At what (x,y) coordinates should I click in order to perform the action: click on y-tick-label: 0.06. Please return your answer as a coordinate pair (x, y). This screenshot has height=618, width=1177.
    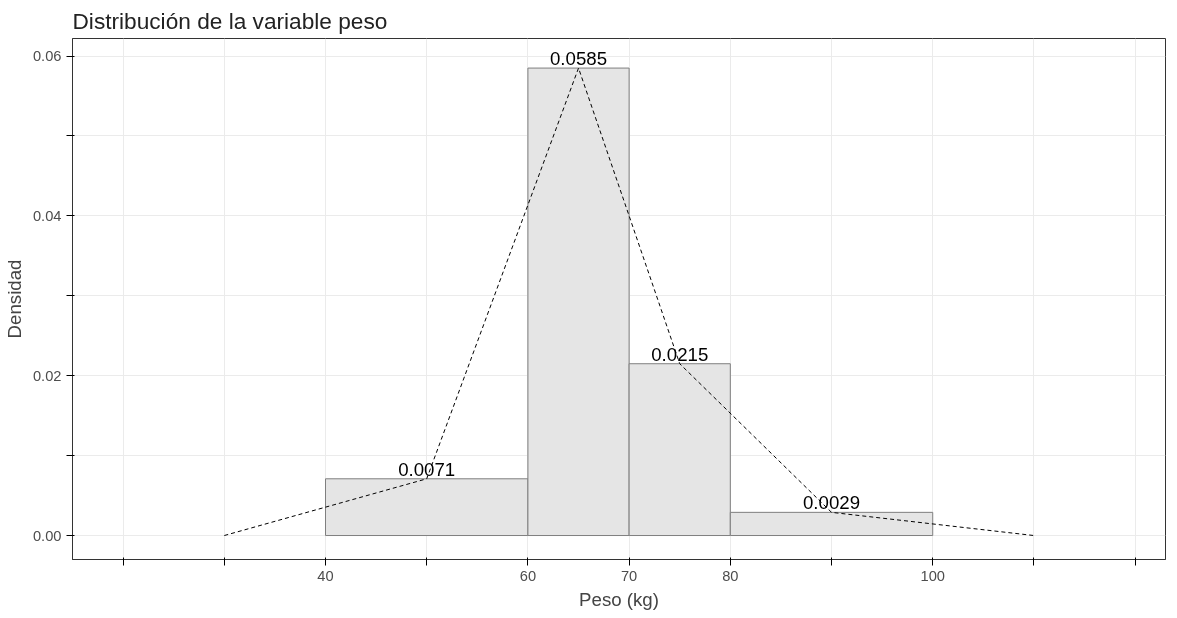
    Looking at the image, I should click on (47, 56).